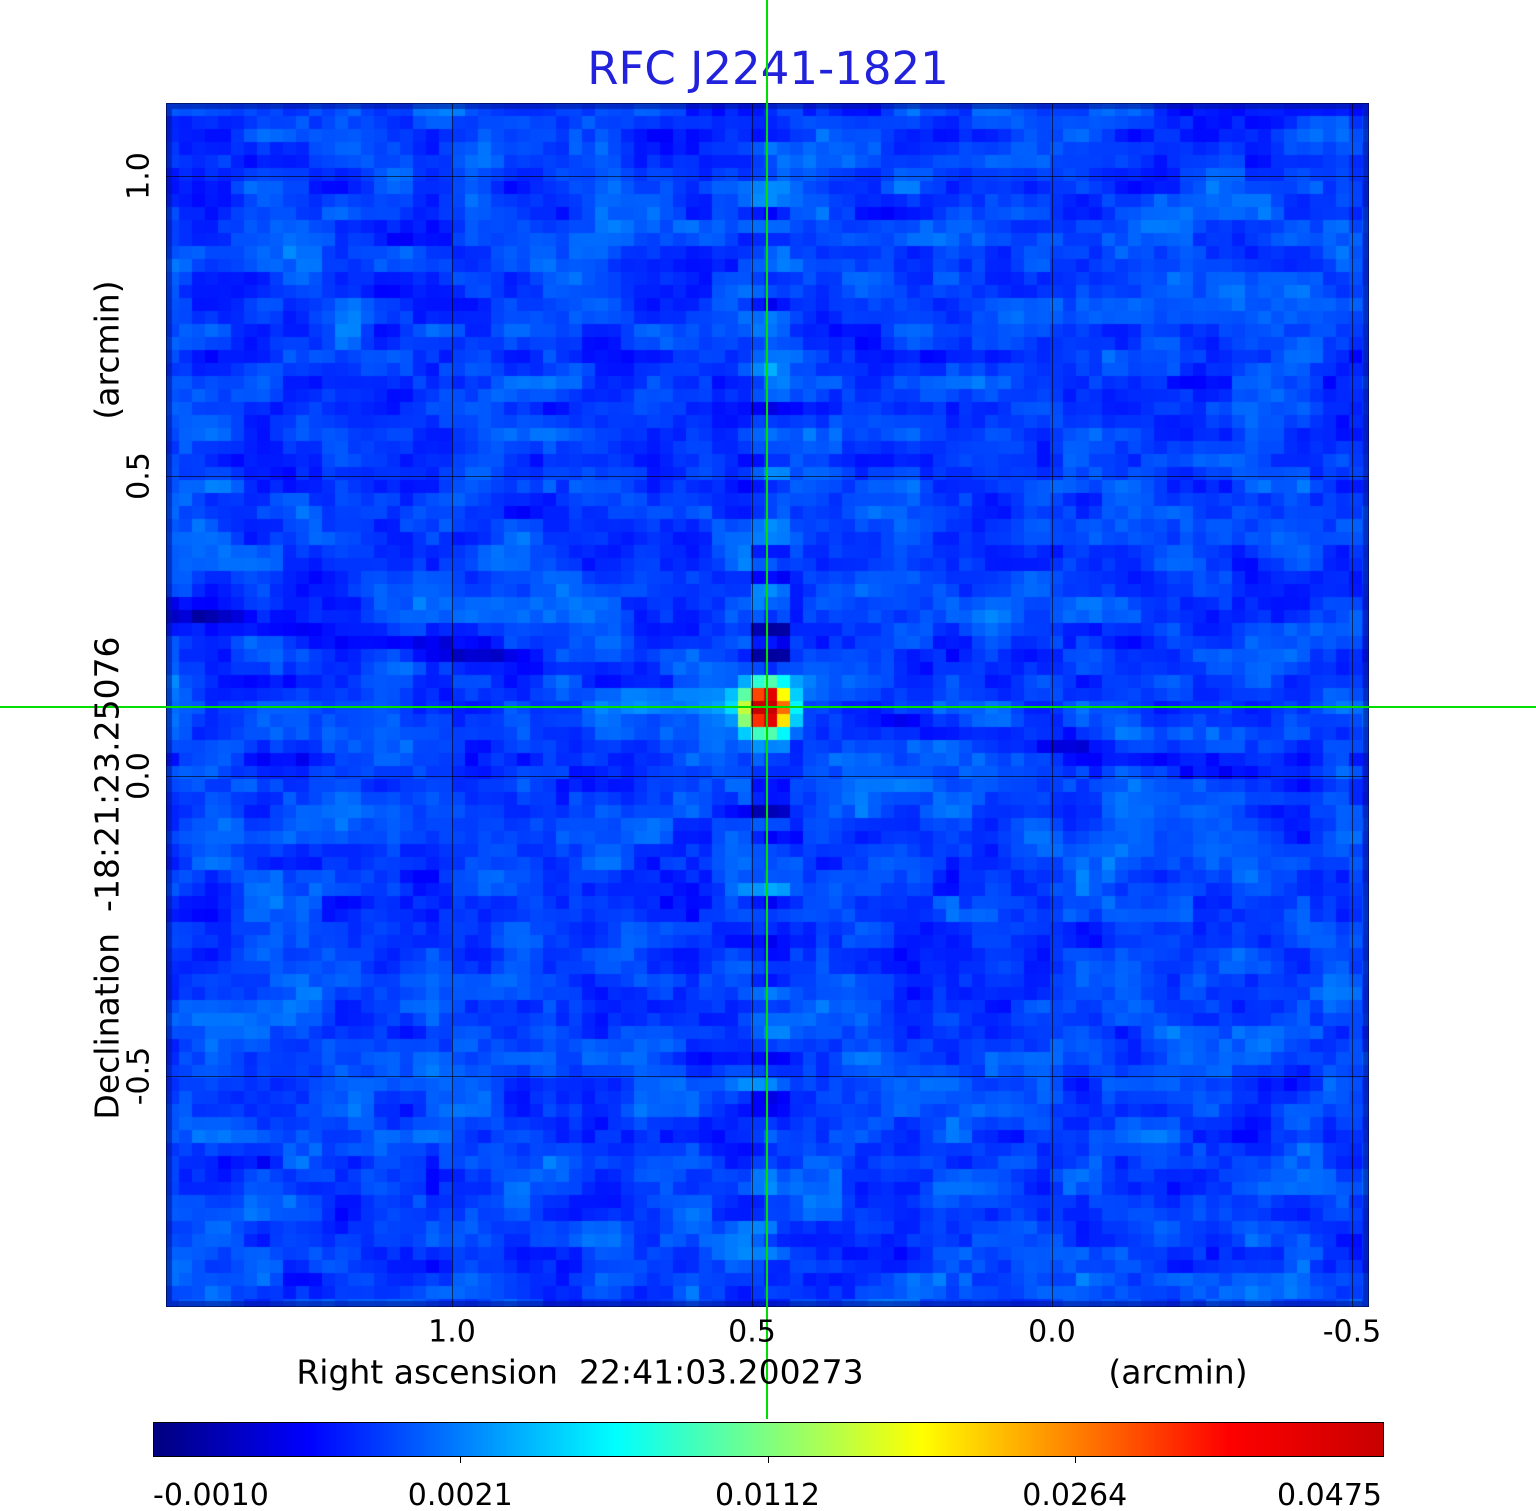 The height and width of the screenshot is (1511, 1536). What do you see at coordinates (1352, 1332) in the screenshot?
I see `x-tick-label: -0.5` at bounding box center [1352, 1332].